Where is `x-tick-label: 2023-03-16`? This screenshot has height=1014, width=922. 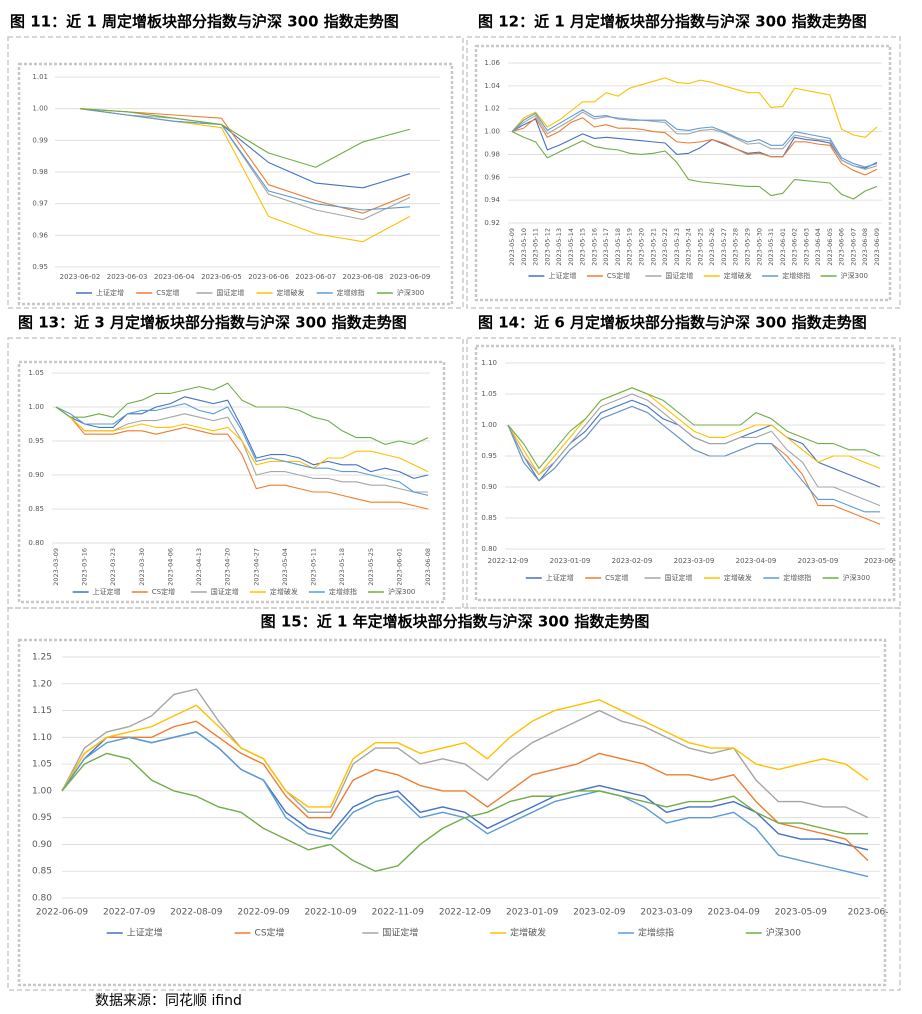 x-tick-label: 2023-03-16 is located at coordinates (85, 567).